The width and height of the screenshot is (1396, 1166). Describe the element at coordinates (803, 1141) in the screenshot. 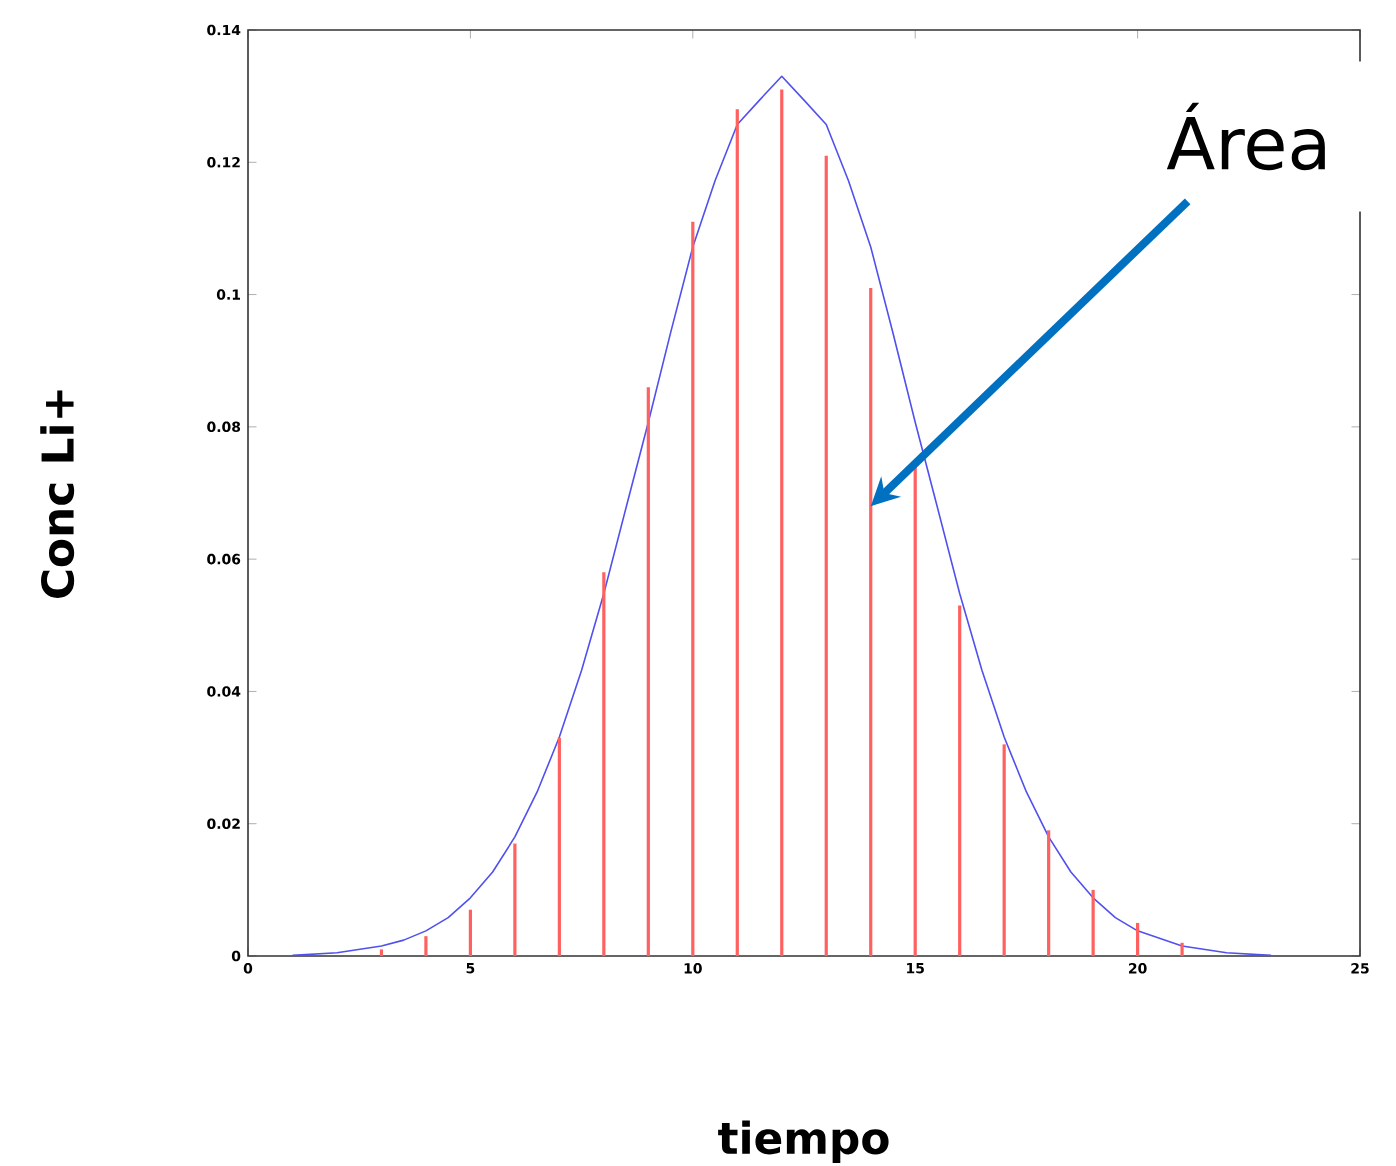

I see `x-axis-title: tiempo` at that location.